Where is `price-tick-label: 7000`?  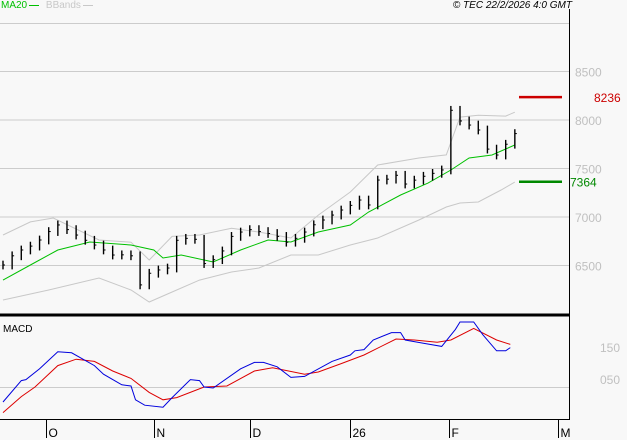
price-tick-label: 7000 is located at coordinates (588, 218).